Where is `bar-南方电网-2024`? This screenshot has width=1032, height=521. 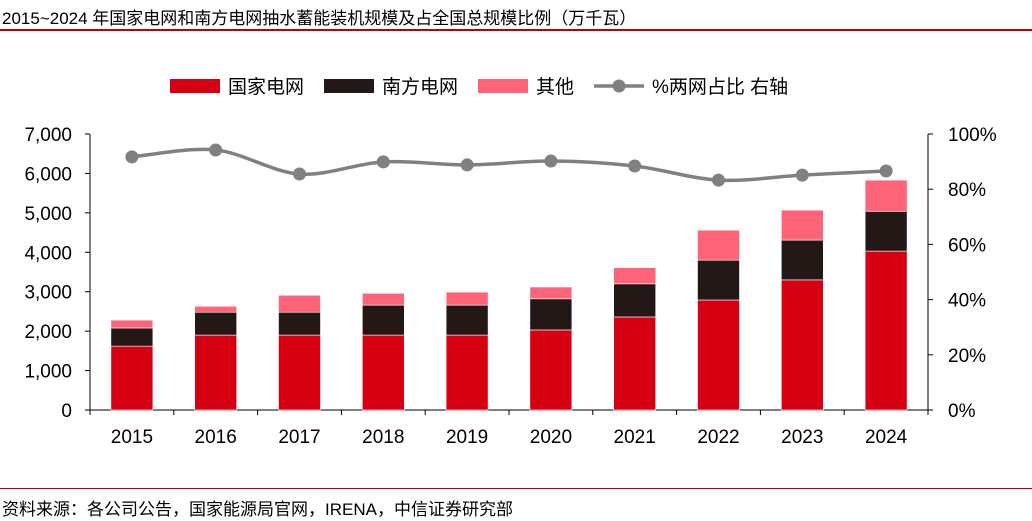
bar-南方电网-2024 is located at coordinates (886, 231).